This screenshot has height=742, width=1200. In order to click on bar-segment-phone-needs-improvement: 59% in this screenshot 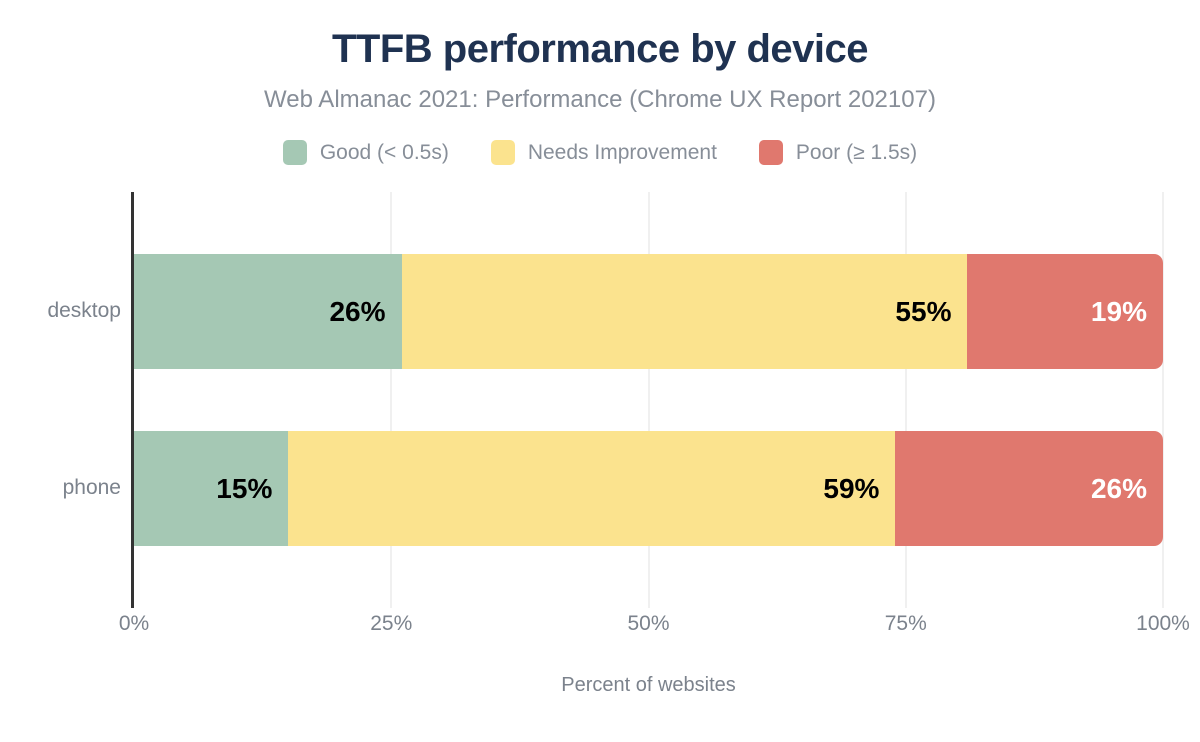, I will do `click(592, 488)`.